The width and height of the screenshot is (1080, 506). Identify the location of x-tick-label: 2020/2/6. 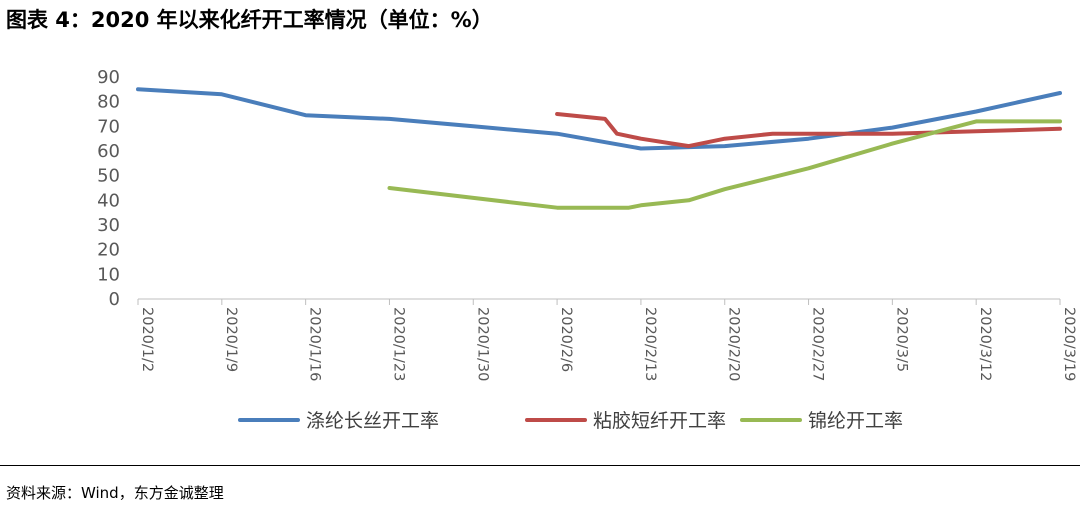
(566, 339).